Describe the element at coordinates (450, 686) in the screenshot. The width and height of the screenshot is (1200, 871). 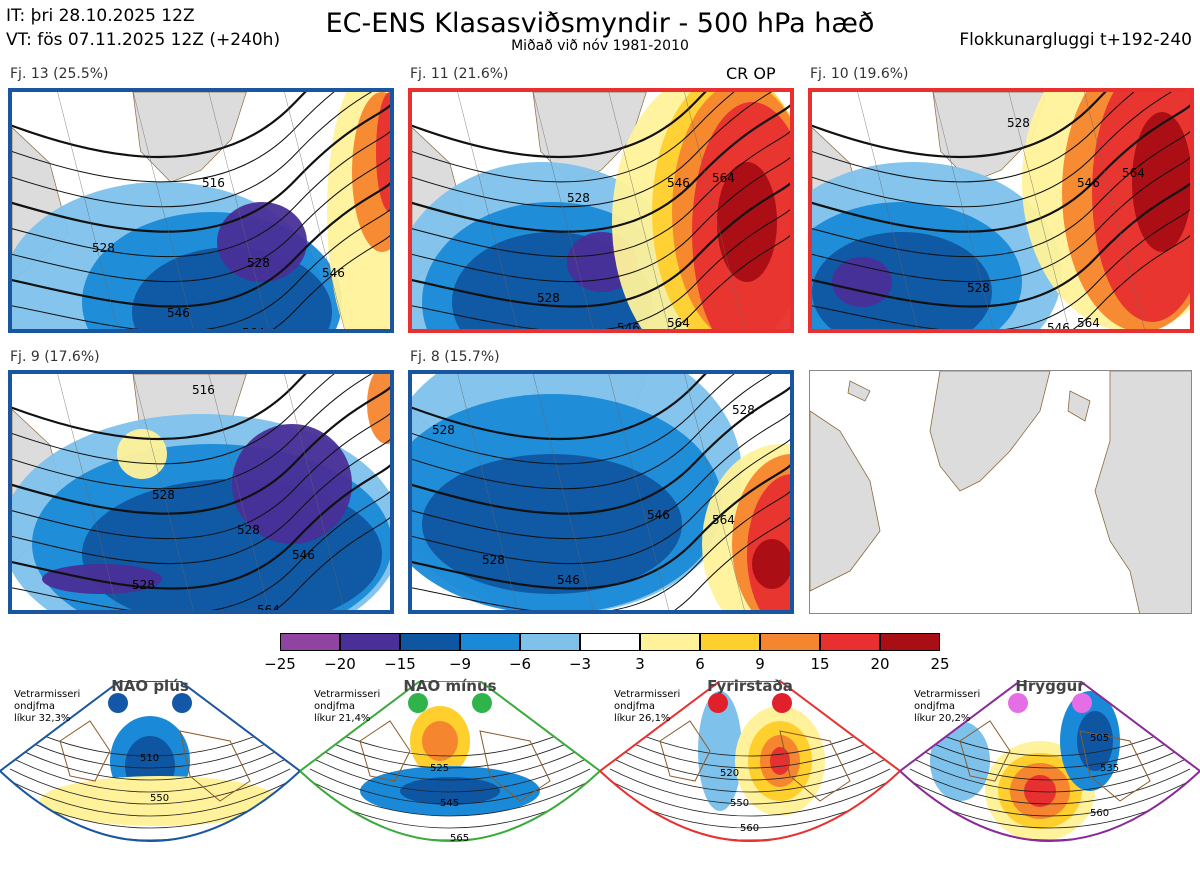
I see `regime-title: NAO mínus` at that location.